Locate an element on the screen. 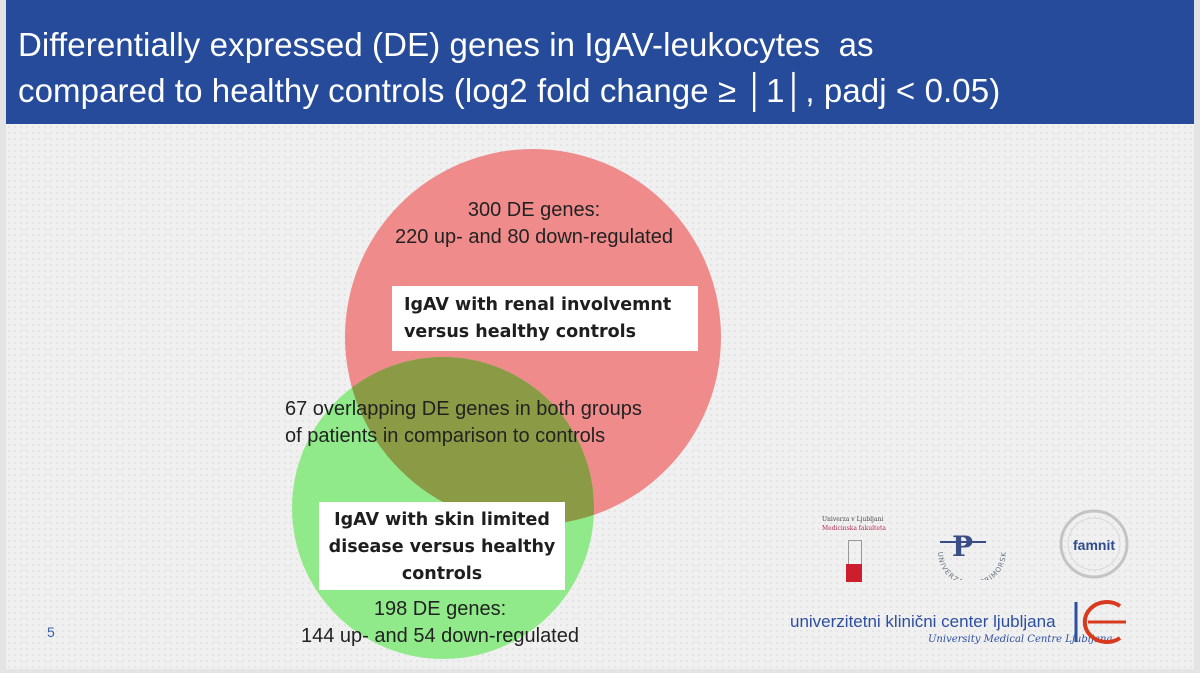 Image resolution: width=1200 pixels, height=673 pixels. skin-count-line-2: 144 up- and 54 down-regulated is located at coordinates (440, 636).